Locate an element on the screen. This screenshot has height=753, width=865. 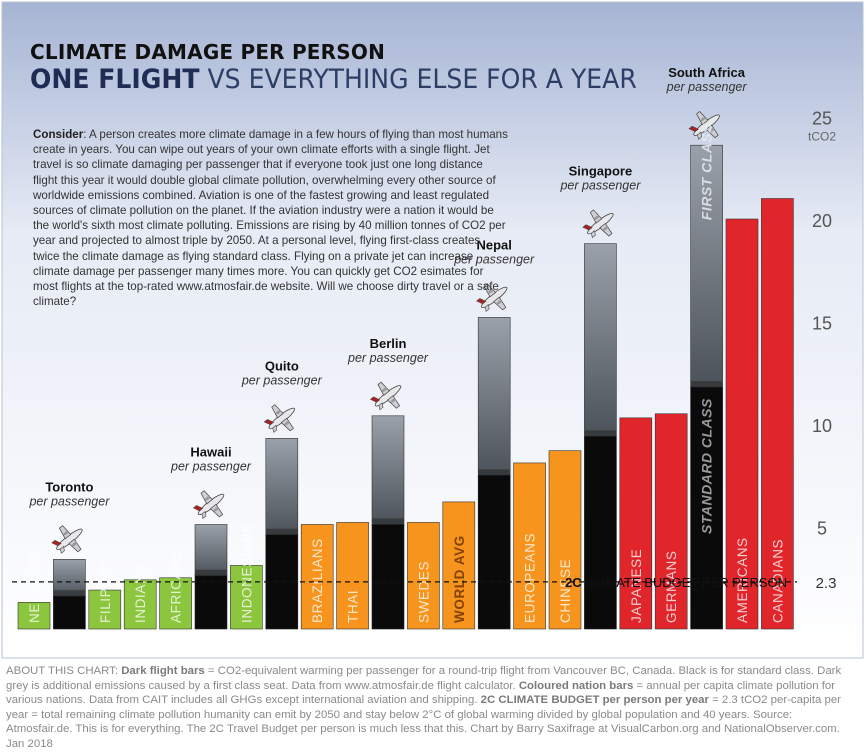
y-tick-25: 25 is located at coordinates (822, 119).